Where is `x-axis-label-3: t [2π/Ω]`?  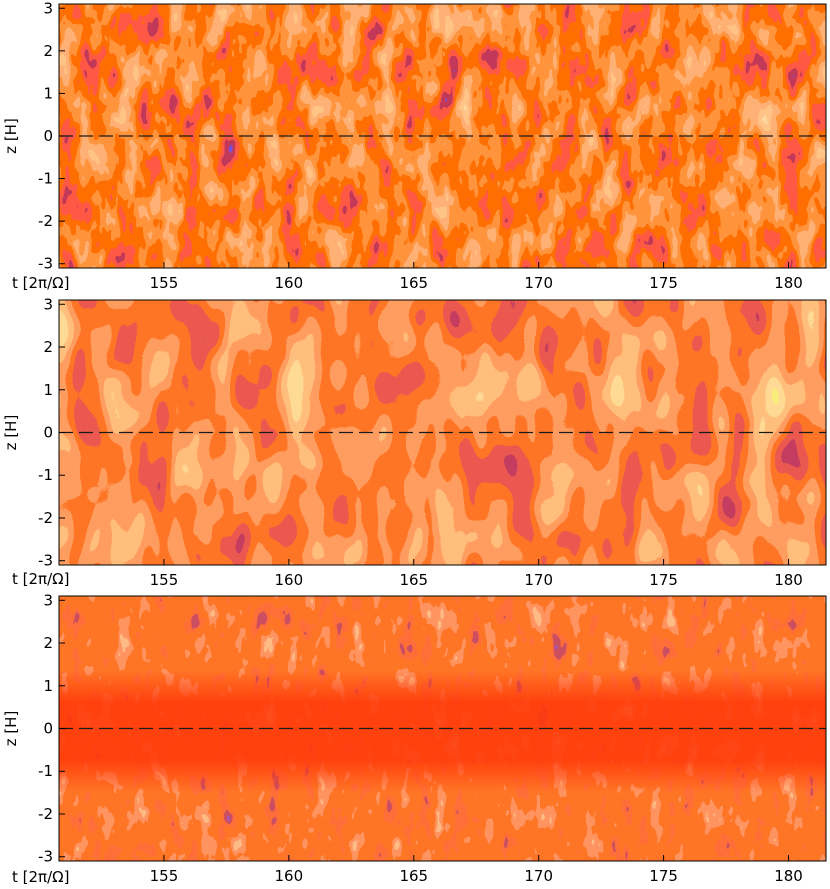
x-axis-label-3: t [2π/Ω] is located at coordinates (40, 877).